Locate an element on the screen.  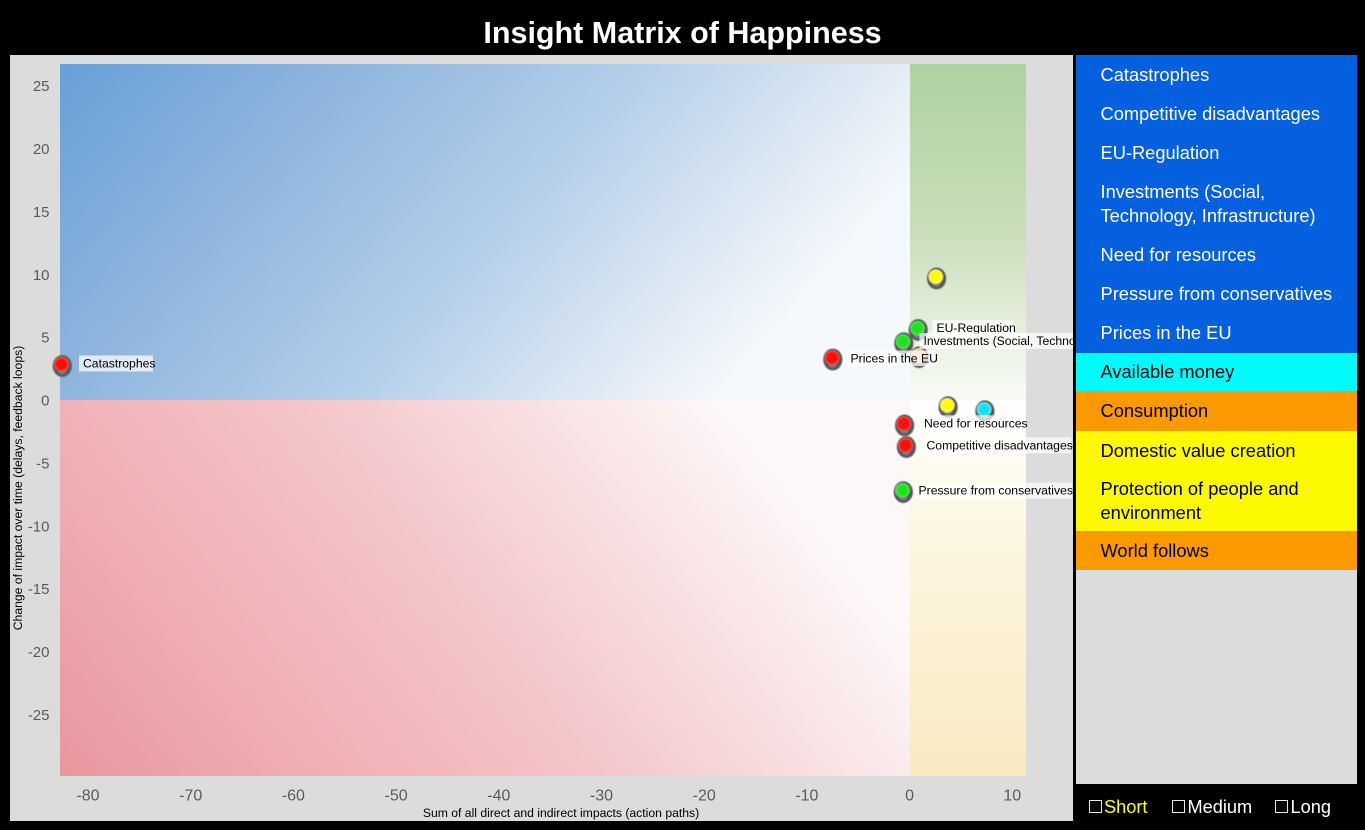
svg-text: 25 is located at coordinates (41, 86).